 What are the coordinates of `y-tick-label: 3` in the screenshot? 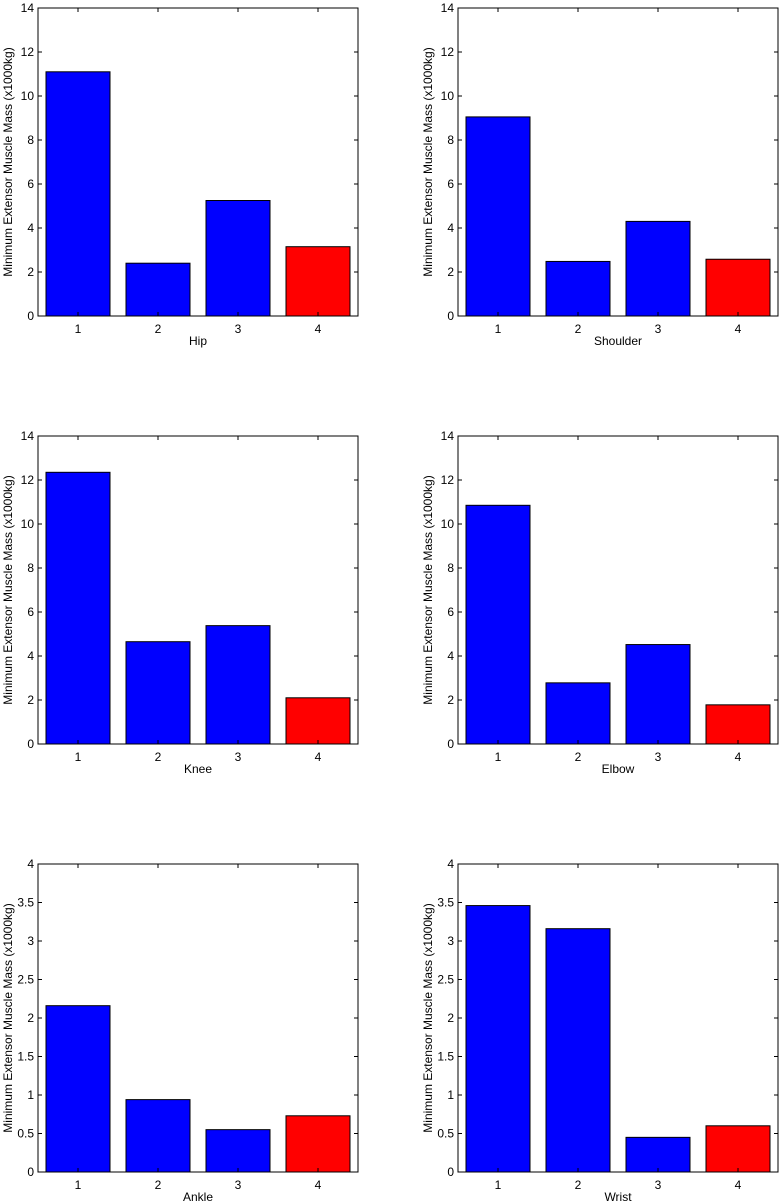 It's located at (450, 941).